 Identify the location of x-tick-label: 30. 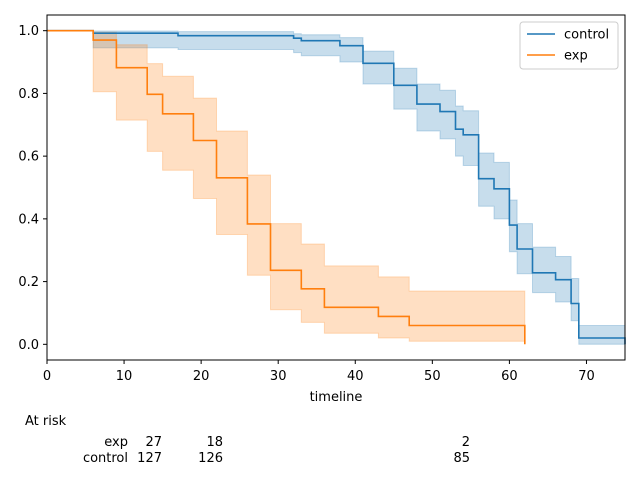
(278, 376).